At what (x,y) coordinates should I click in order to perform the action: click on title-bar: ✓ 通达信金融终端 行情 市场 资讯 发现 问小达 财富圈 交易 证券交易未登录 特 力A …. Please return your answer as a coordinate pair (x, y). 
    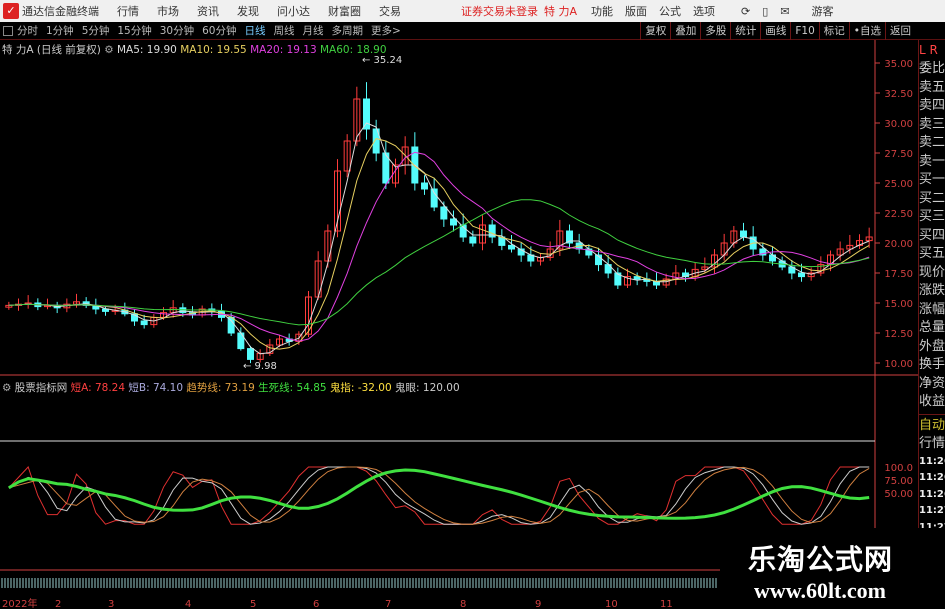
    Looking at the image, I should click on (472, 11).